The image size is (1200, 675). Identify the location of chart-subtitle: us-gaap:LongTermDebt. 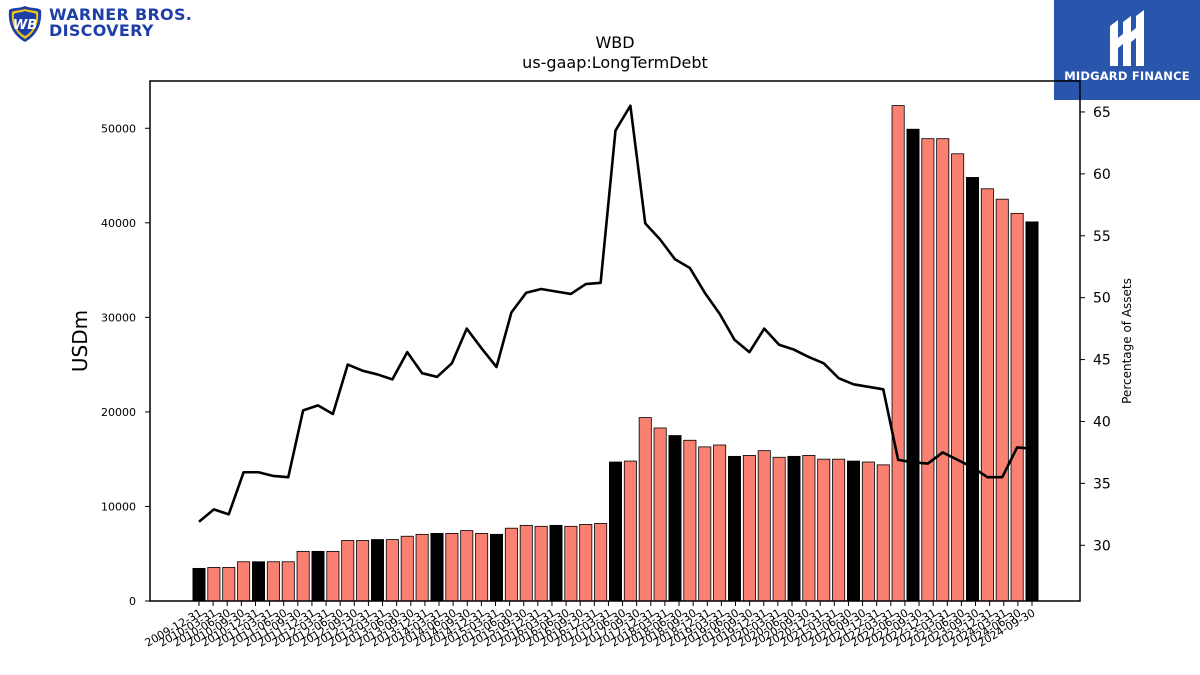
(615, 62).